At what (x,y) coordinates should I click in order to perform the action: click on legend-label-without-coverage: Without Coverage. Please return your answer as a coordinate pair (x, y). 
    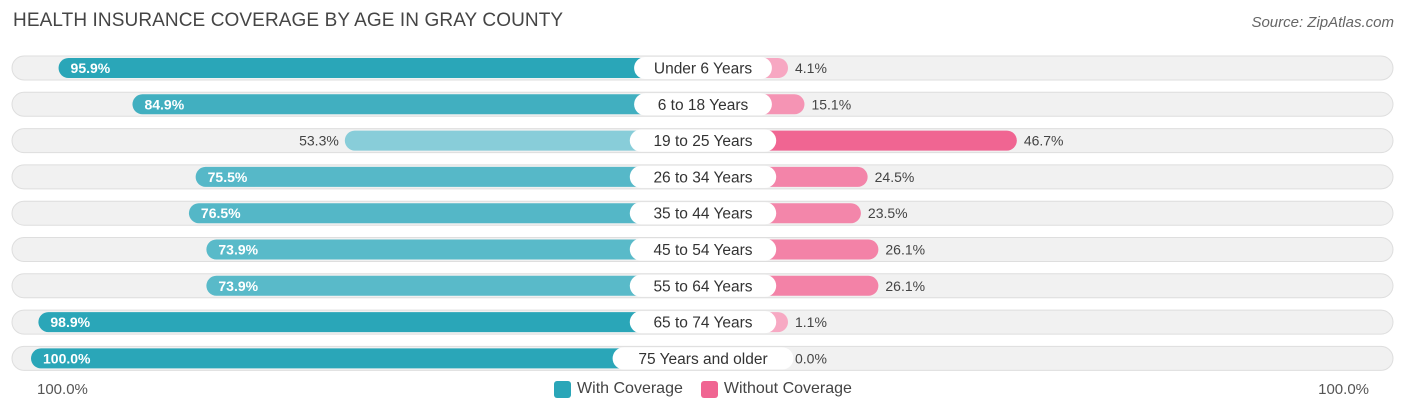
    Looking at the image, I should click on (787, 388).